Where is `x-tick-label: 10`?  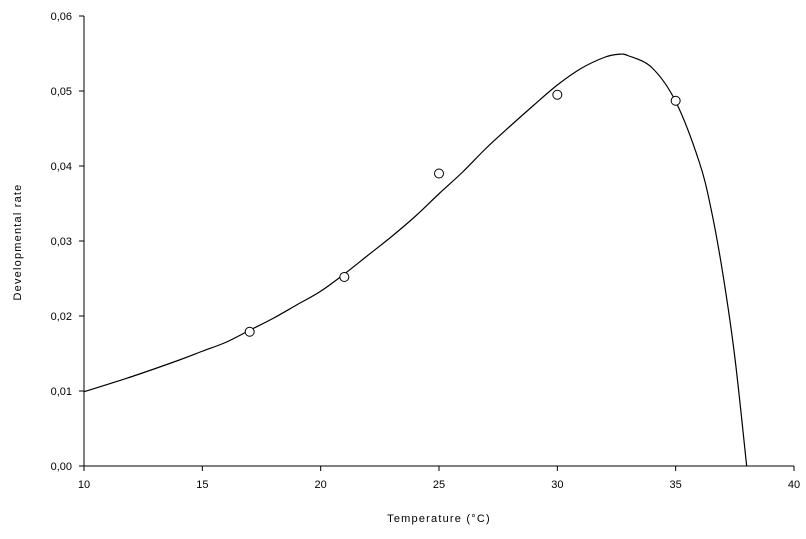
x-tick-label: 10 is located at coordinates (84, 485).